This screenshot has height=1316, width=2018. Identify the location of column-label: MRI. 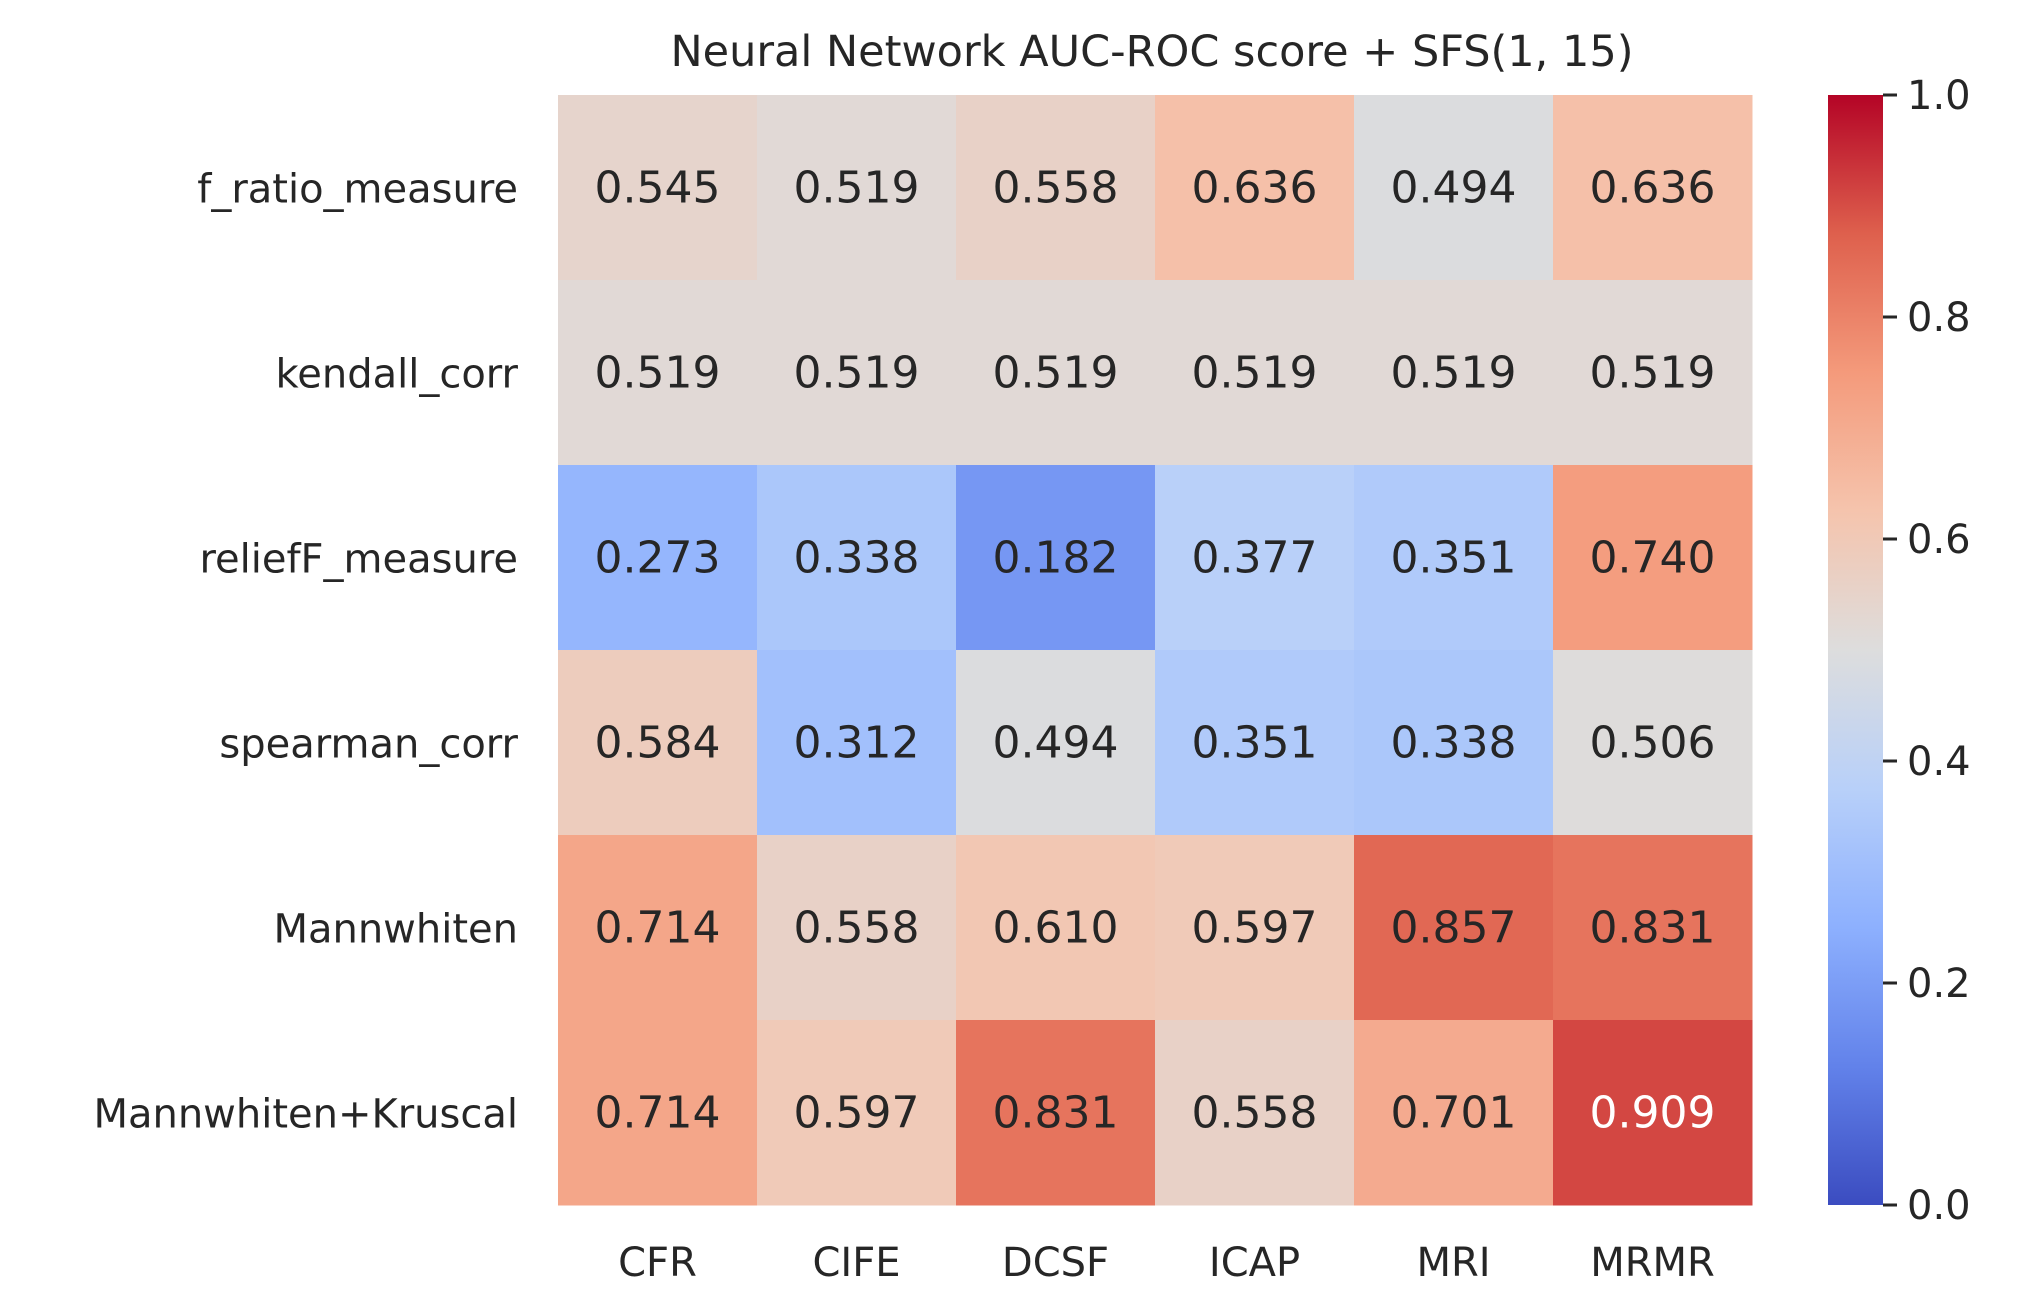
(1453, 1263).